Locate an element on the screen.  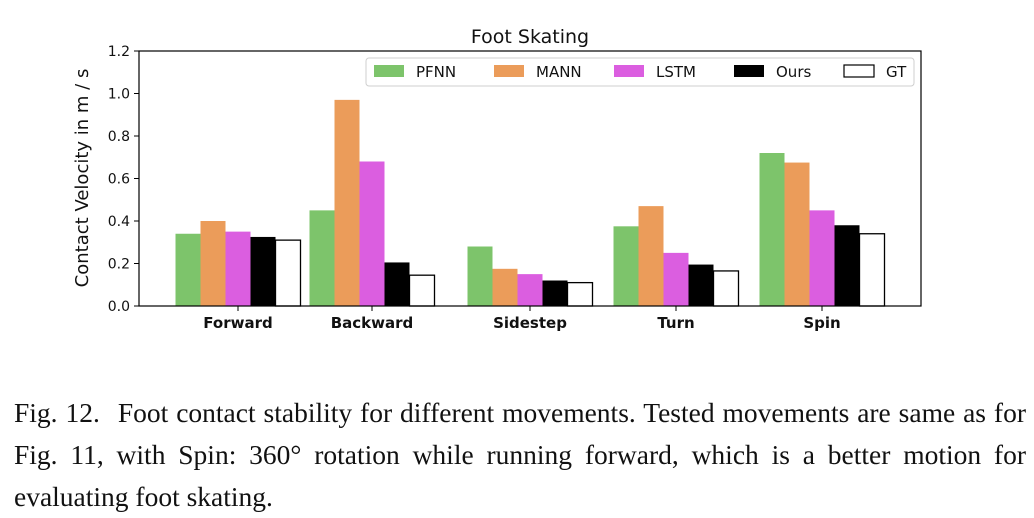
legend-label-pfnn: PFNN is located at coordinates (436, 72).